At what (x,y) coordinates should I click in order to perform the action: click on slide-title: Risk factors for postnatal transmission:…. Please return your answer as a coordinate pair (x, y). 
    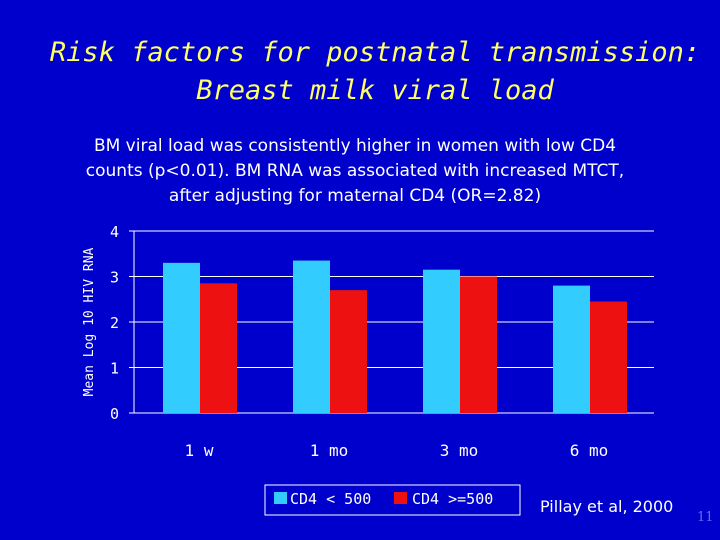
    Looking at the image, I should click on (360, 72).